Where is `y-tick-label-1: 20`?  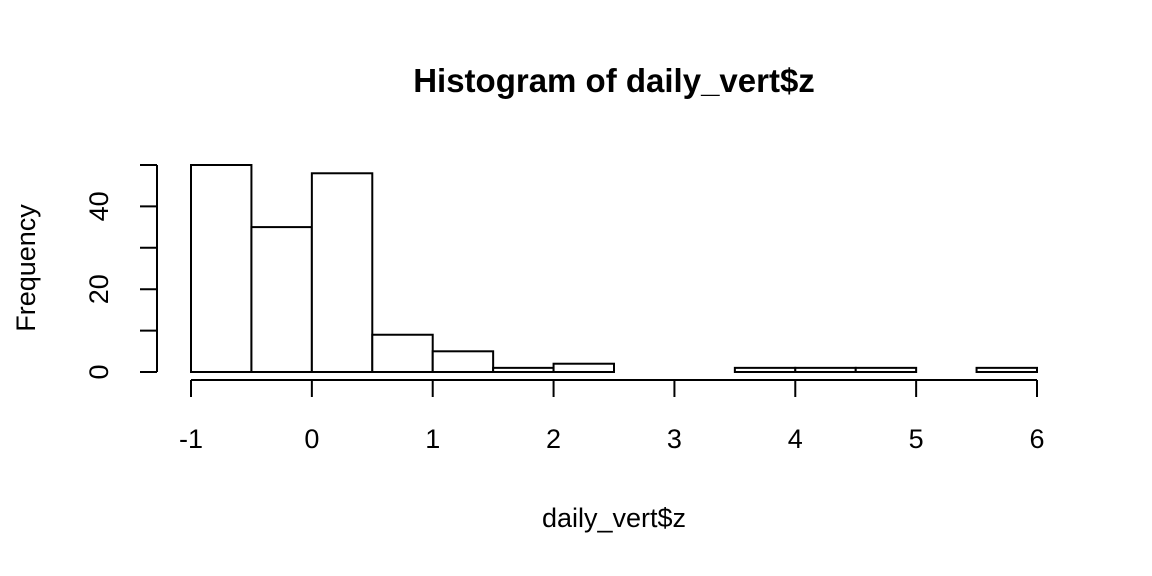
y-tick-label-1: 20 is located at coordinates (99, 289).